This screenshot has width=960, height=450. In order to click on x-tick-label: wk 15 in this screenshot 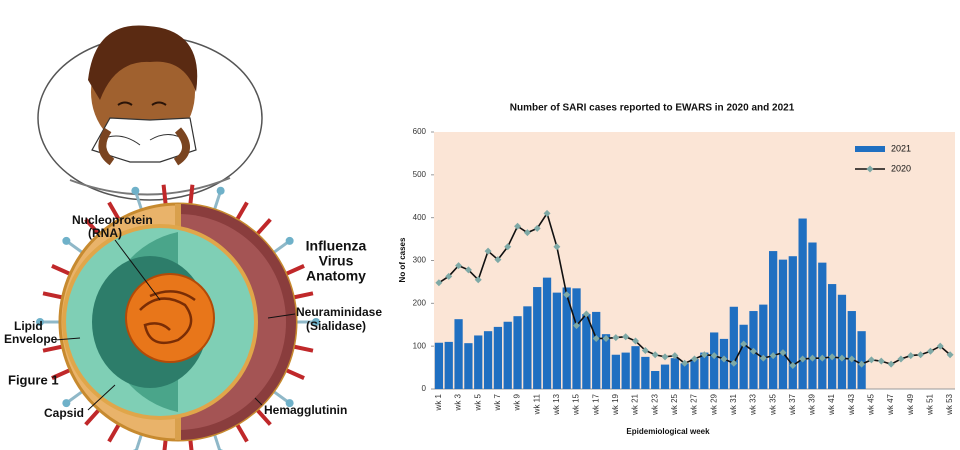, I will do `click(576, 404)`.